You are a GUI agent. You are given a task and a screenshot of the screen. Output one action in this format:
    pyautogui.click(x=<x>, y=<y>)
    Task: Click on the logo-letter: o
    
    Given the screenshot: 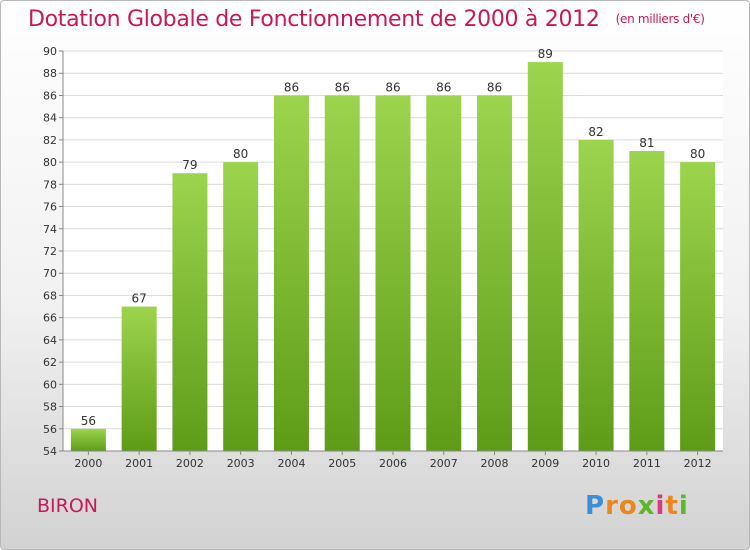 What is the action you would take?
    pyautogui.click(x=628, y=506)
    